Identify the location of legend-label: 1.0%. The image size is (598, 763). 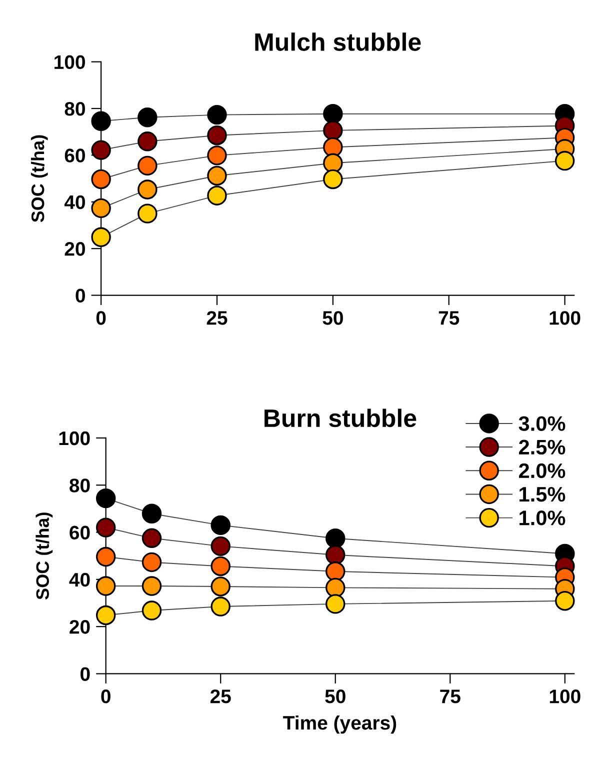
(543, 518).